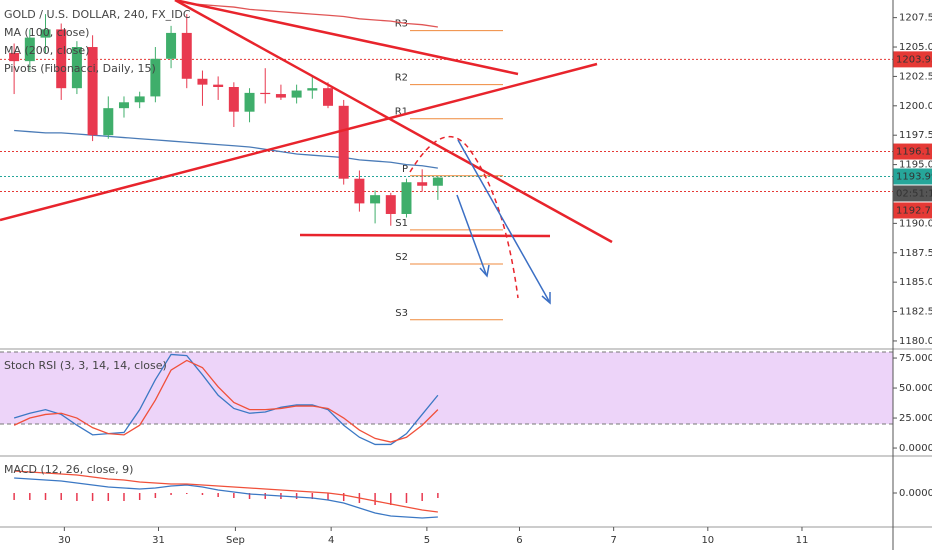  Describe the element at coordinates (68, 469) in the screenshot. I see `indicator-title: MACD (12, 26, close, 9)` at that location.